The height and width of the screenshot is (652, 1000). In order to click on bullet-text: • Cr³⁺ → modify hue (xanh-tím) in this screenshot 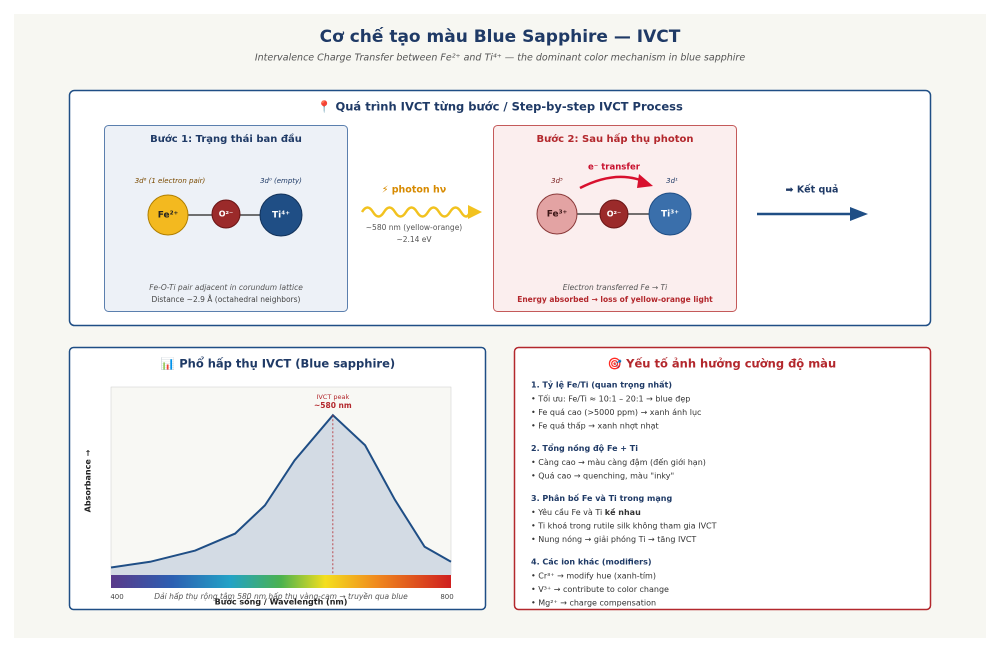, I will do `click(593, 575)`.